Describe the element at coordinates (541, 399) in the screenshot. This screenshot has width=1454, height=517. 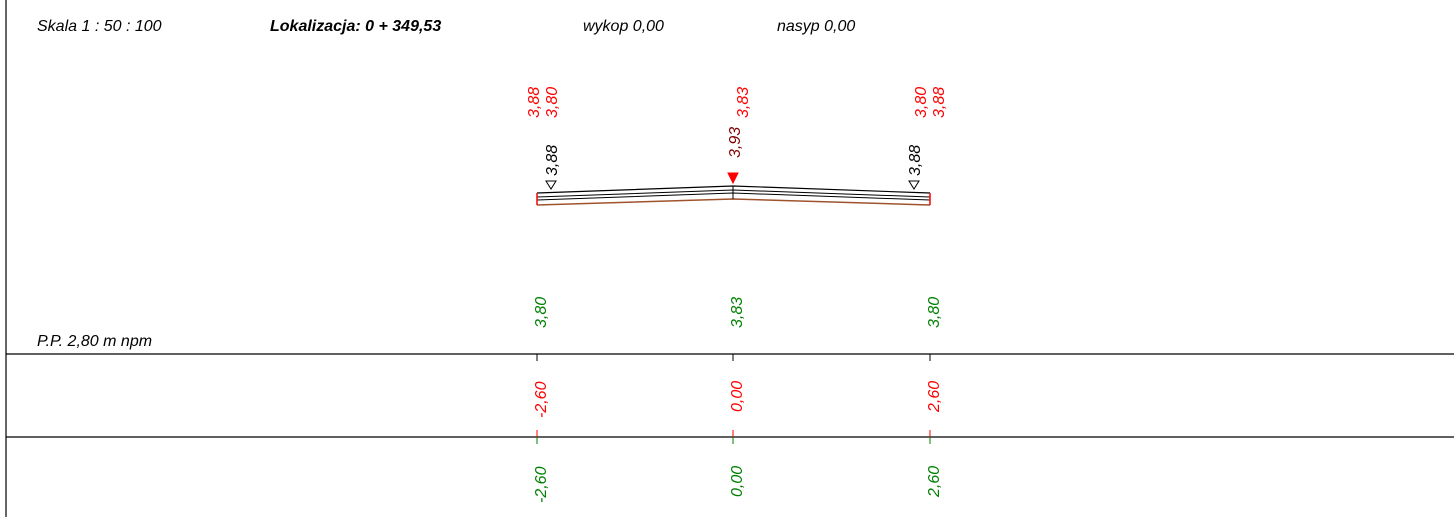
I see `left-design-offset: -2,60` at that location.